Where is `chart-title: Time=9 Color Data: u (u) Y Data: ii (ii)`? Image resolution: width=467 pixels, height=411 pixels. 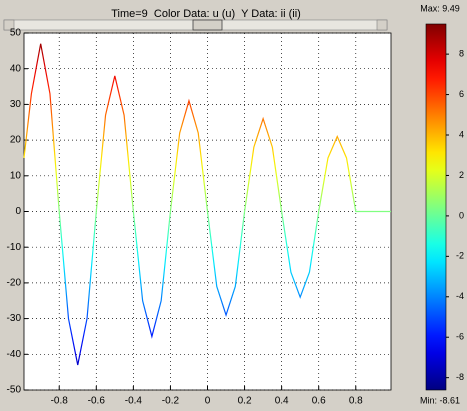
chart-title: Time=9 Color Data: u (u) Y Data: ii (ii) is located at coordinates (206, 14).